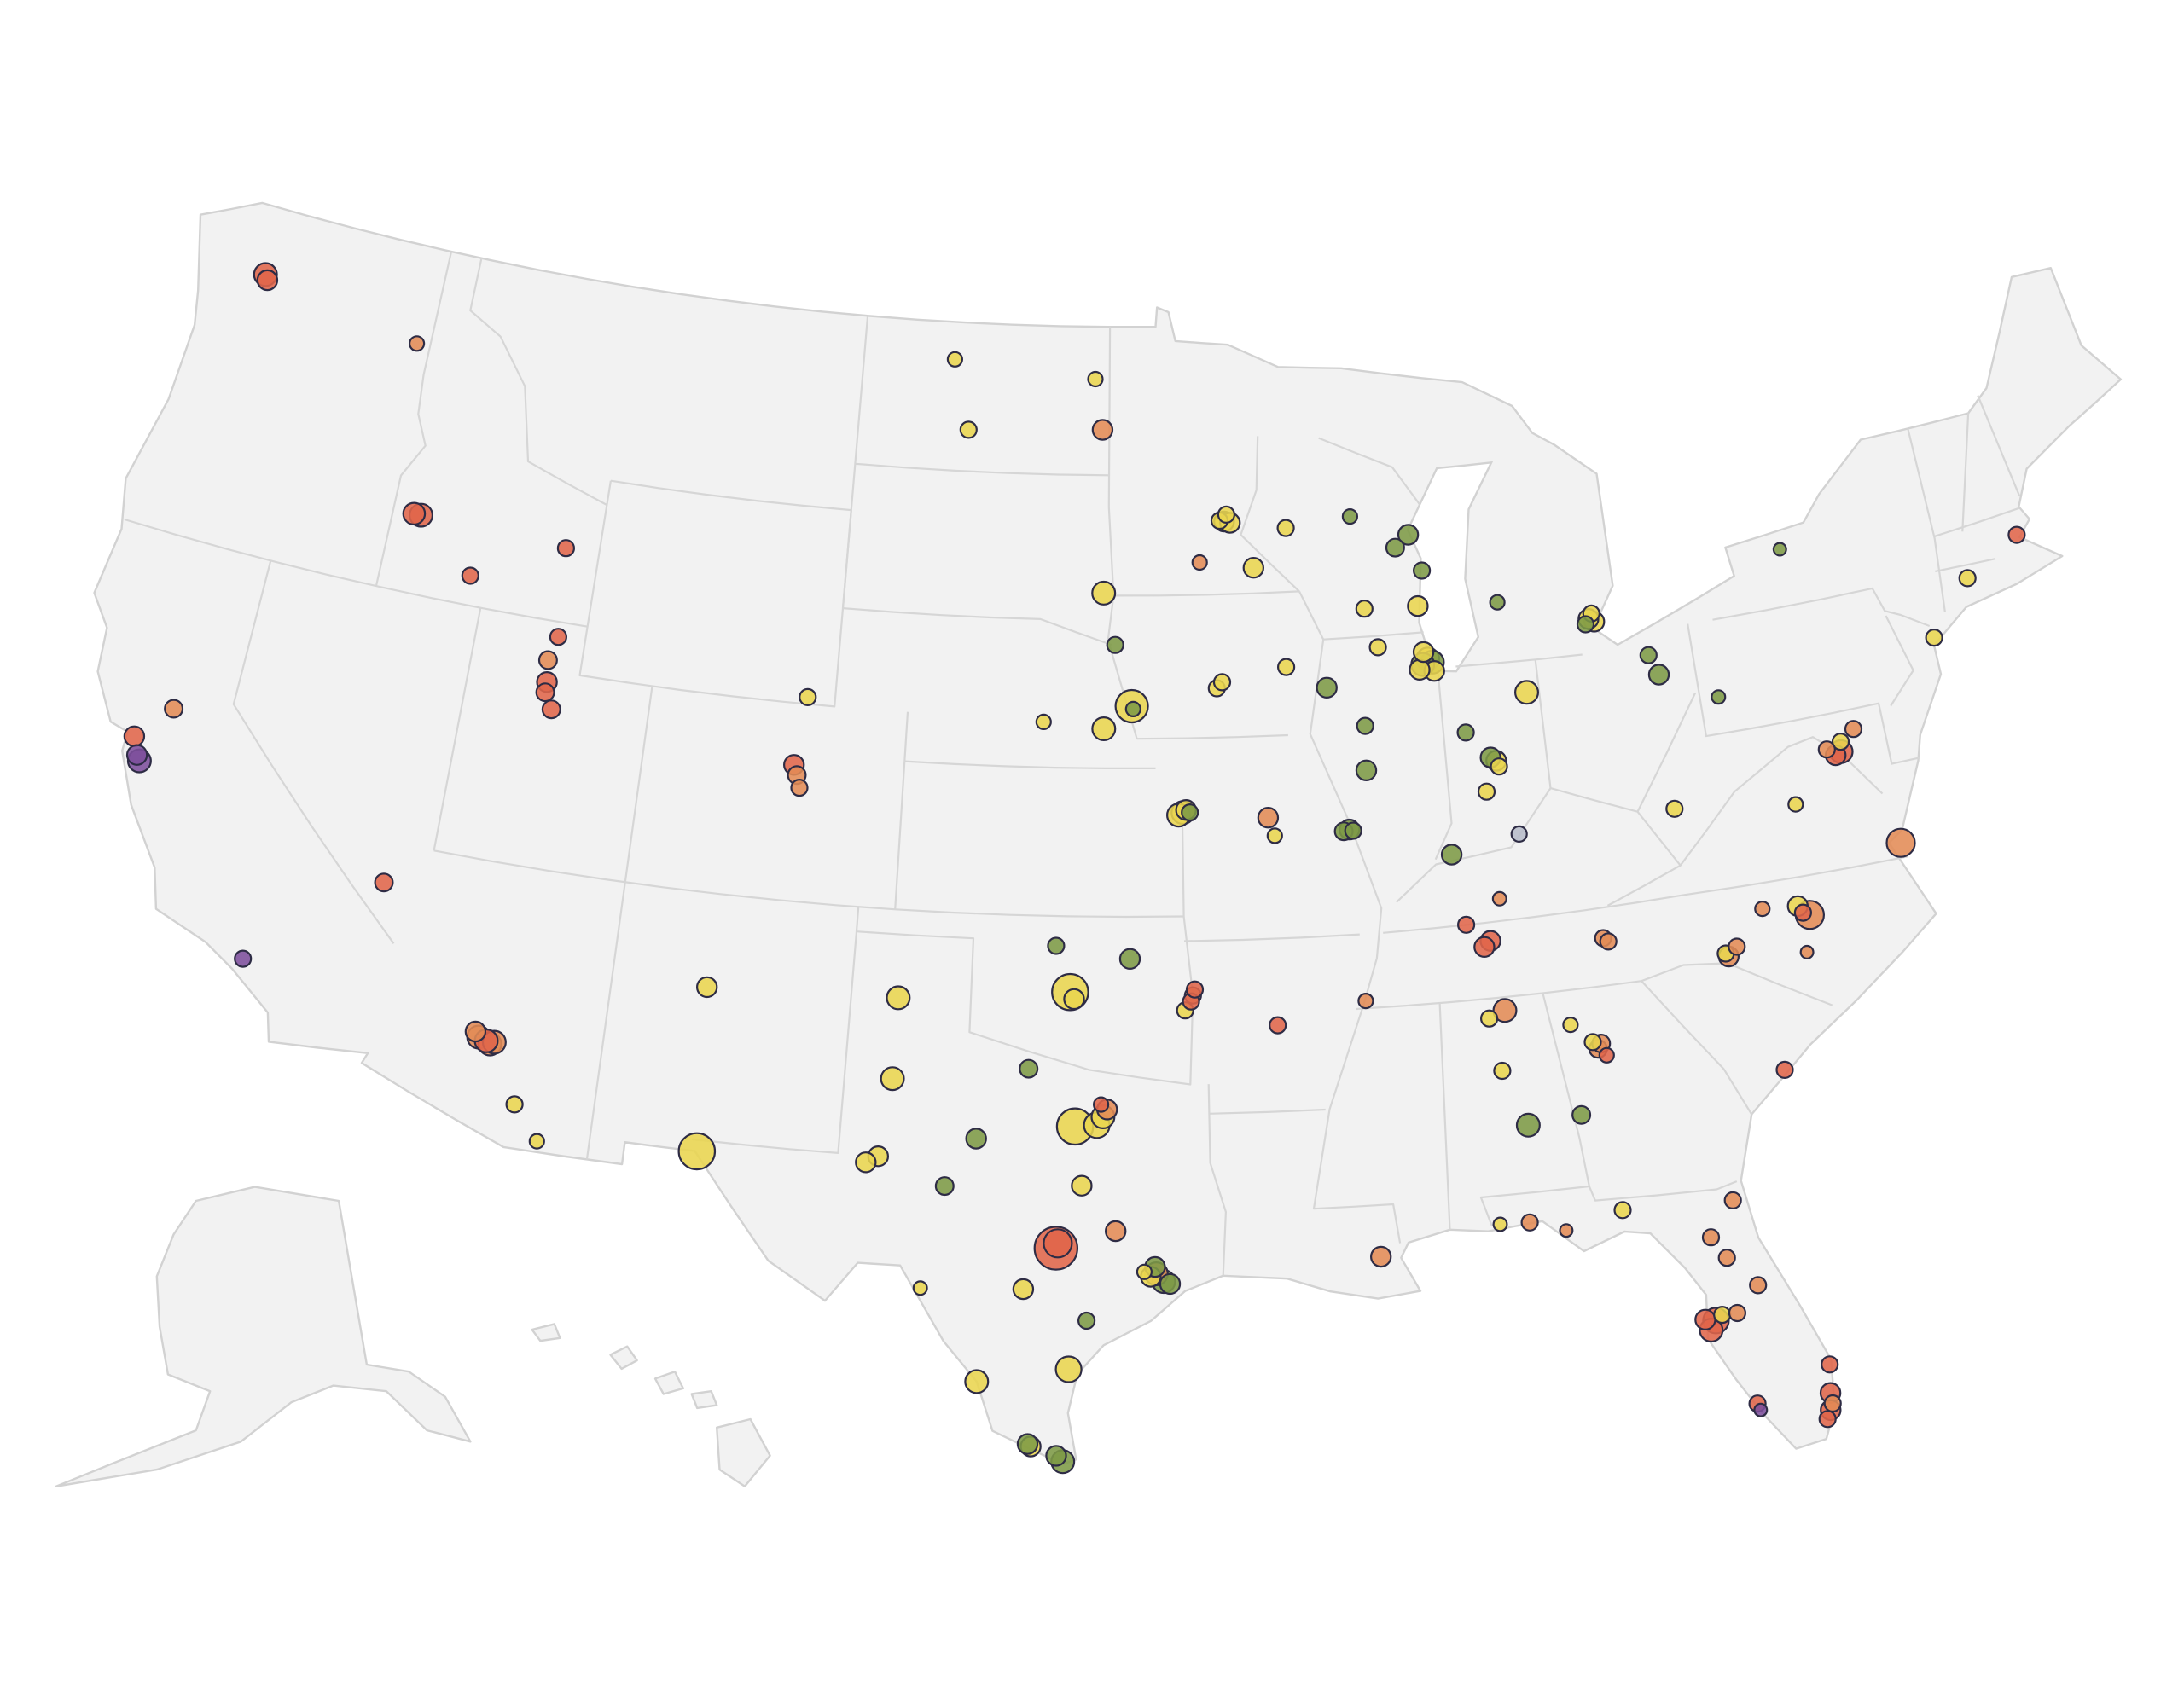  Describe the element at coordinates (1450, 567) in the screenshot. I see `lake-michigan` at that location.